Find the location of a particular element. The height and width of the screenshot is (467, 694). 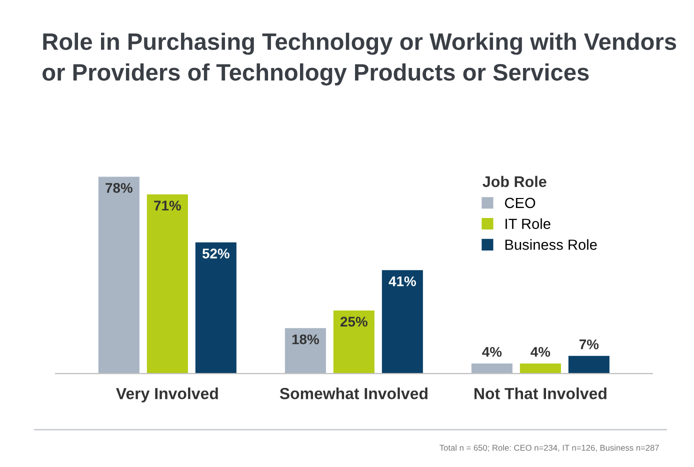

legend-label: IT Role is located at coordinates (528, 224).